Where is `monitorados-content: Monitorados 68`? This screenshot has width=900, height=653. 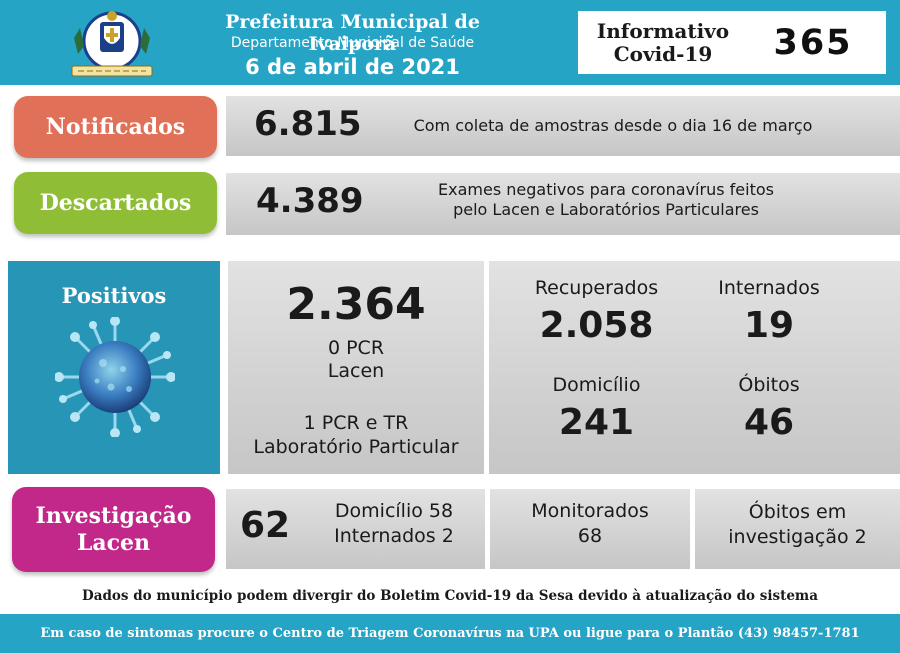 monitorados-content: Monitorados 68 is located at coordinates (590, 524).